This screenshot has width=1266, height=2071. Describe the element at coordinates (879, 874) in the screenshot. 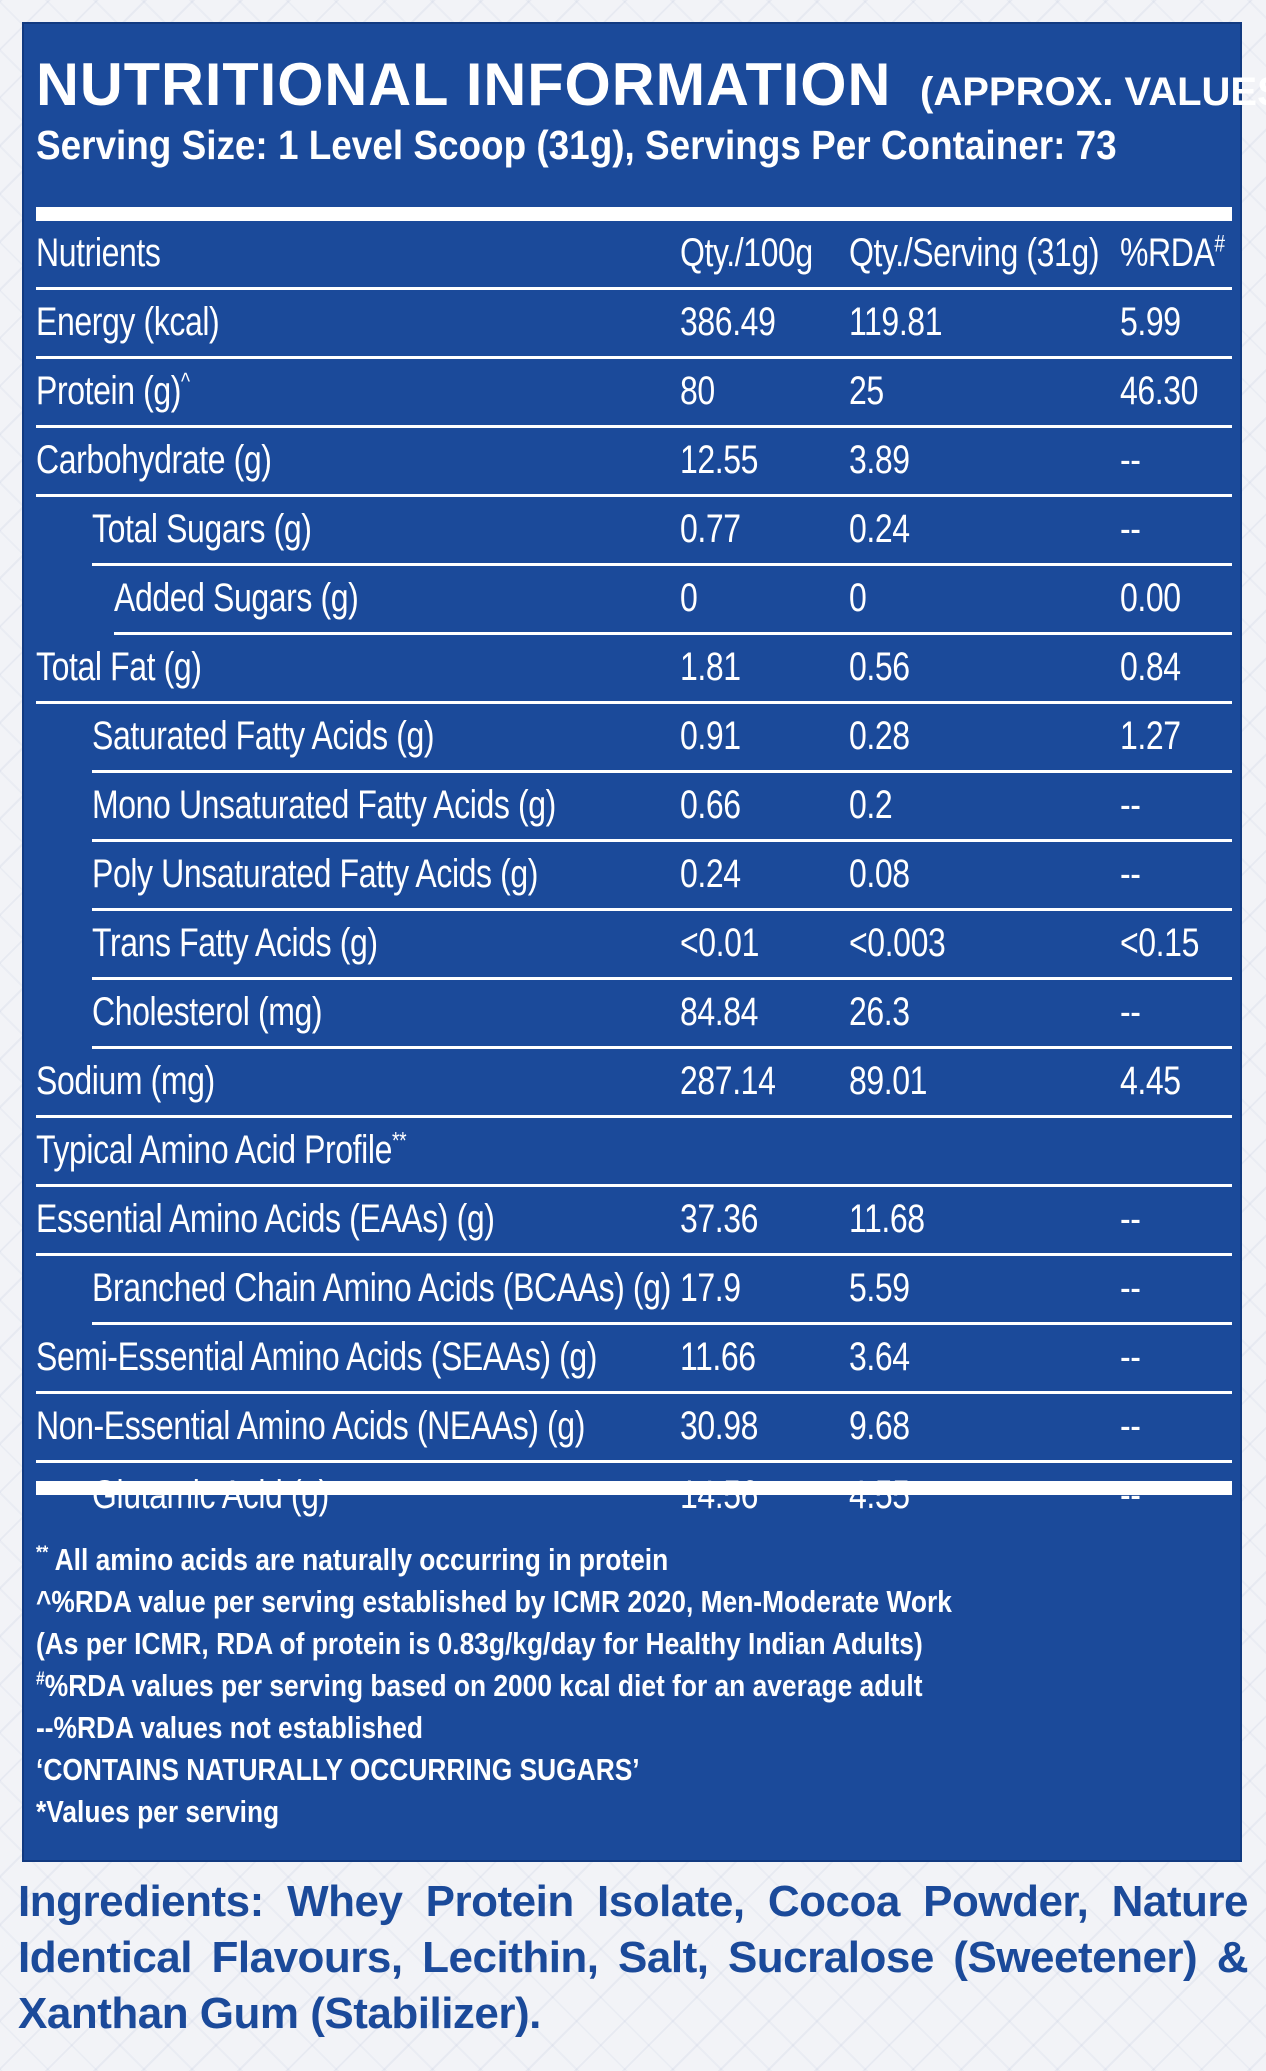

I see `value-per-serving: 0.08` at that location.